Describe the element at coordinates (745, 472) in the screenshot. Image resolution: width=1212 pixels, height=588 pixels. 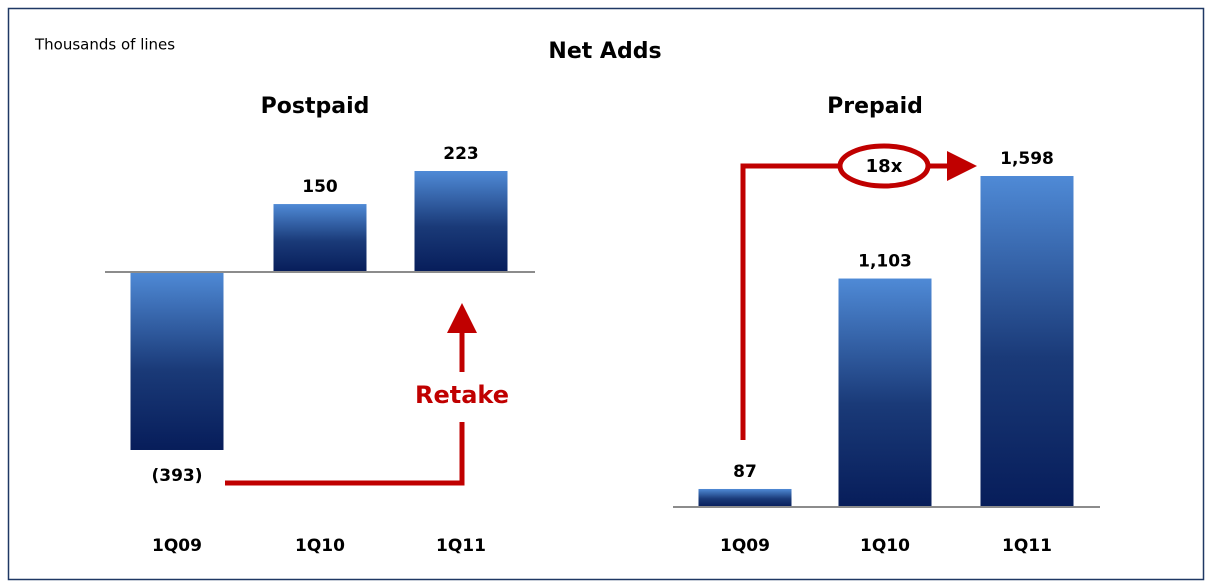
I see `value-label: 87` at that location.